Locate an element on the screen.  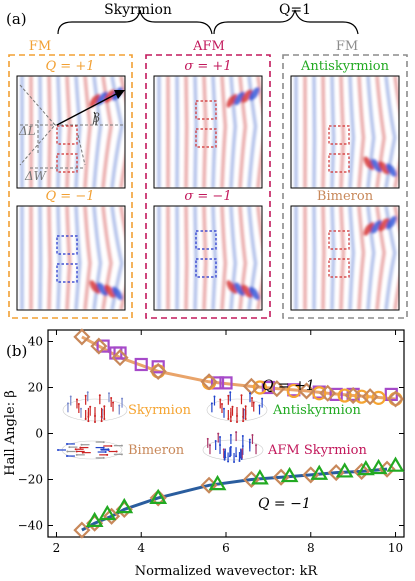
skyrmion-icon is located at coordinates (95, 407).